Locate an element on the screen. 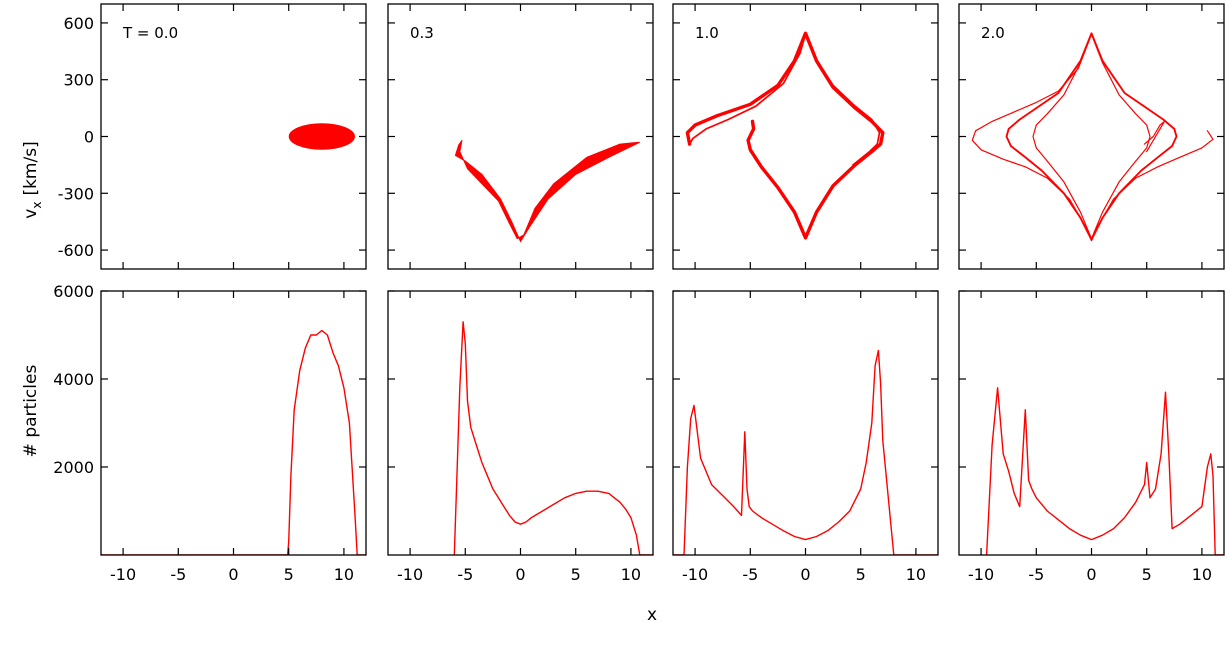  panel-time-label: 2.0 is located at coordinates (993, 33).